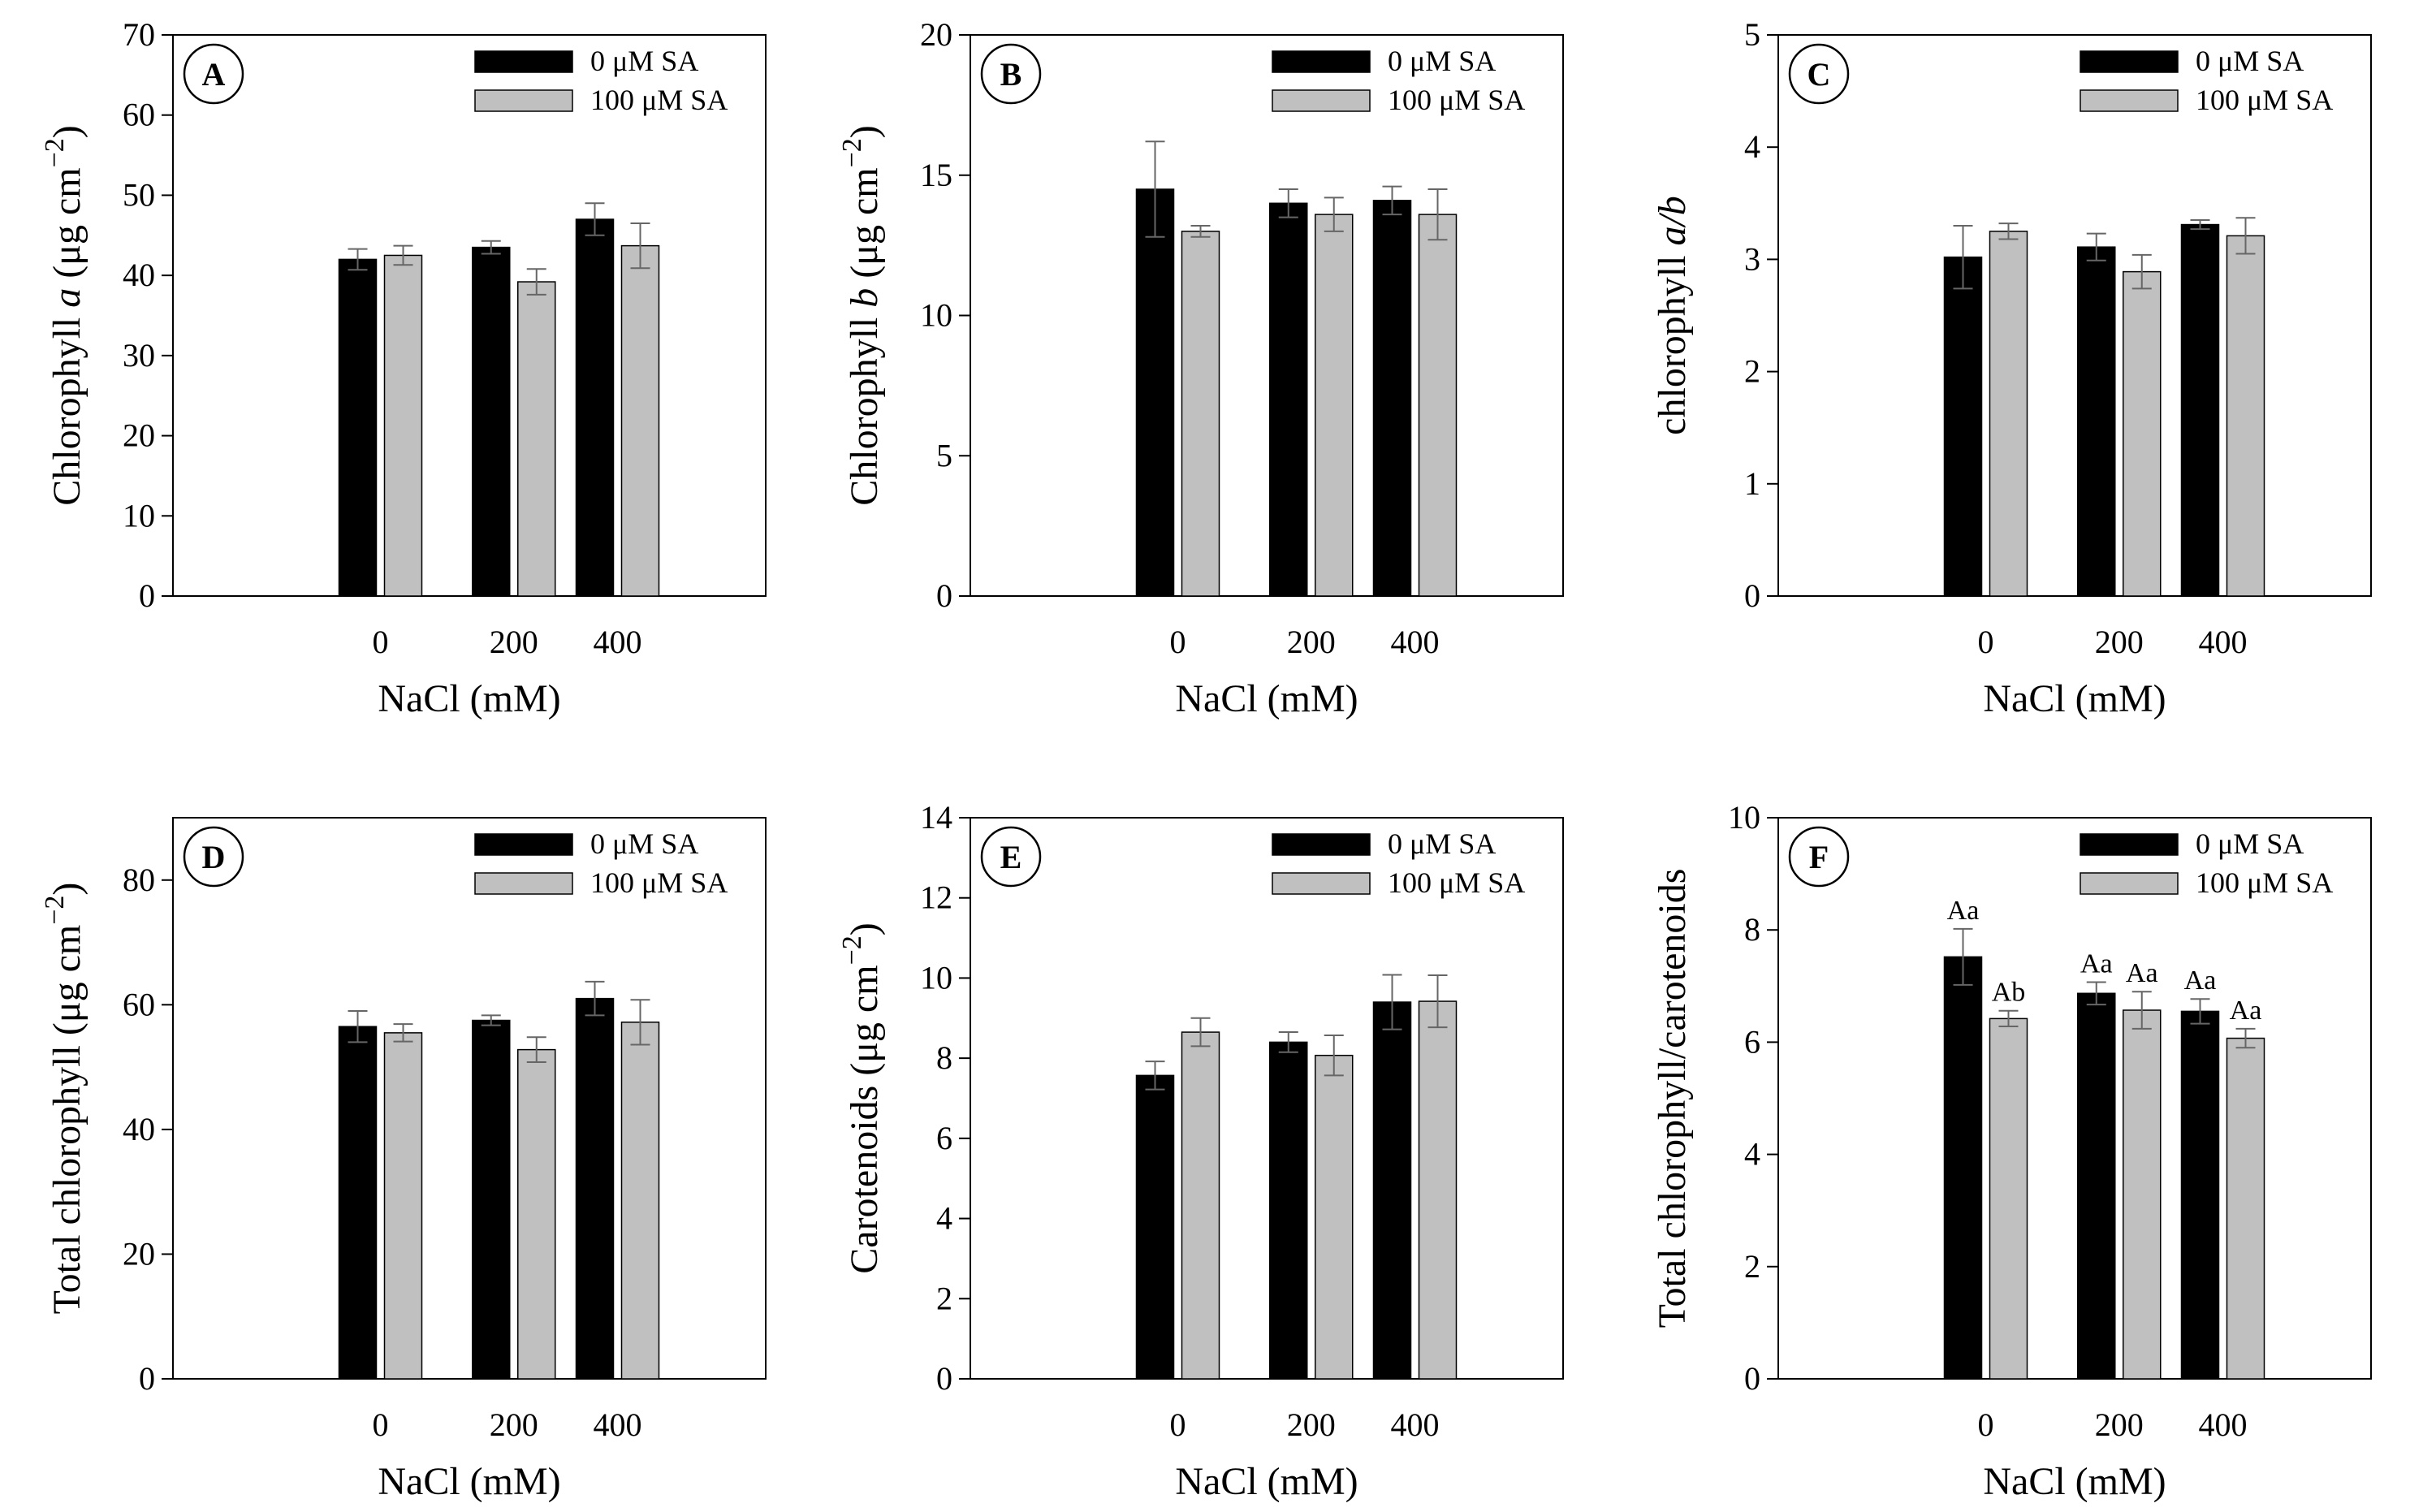  What do you see at coordinates (139, 194) in the screenshot?
I see `y-tick-label: 50` at bounding box center [139, 194].